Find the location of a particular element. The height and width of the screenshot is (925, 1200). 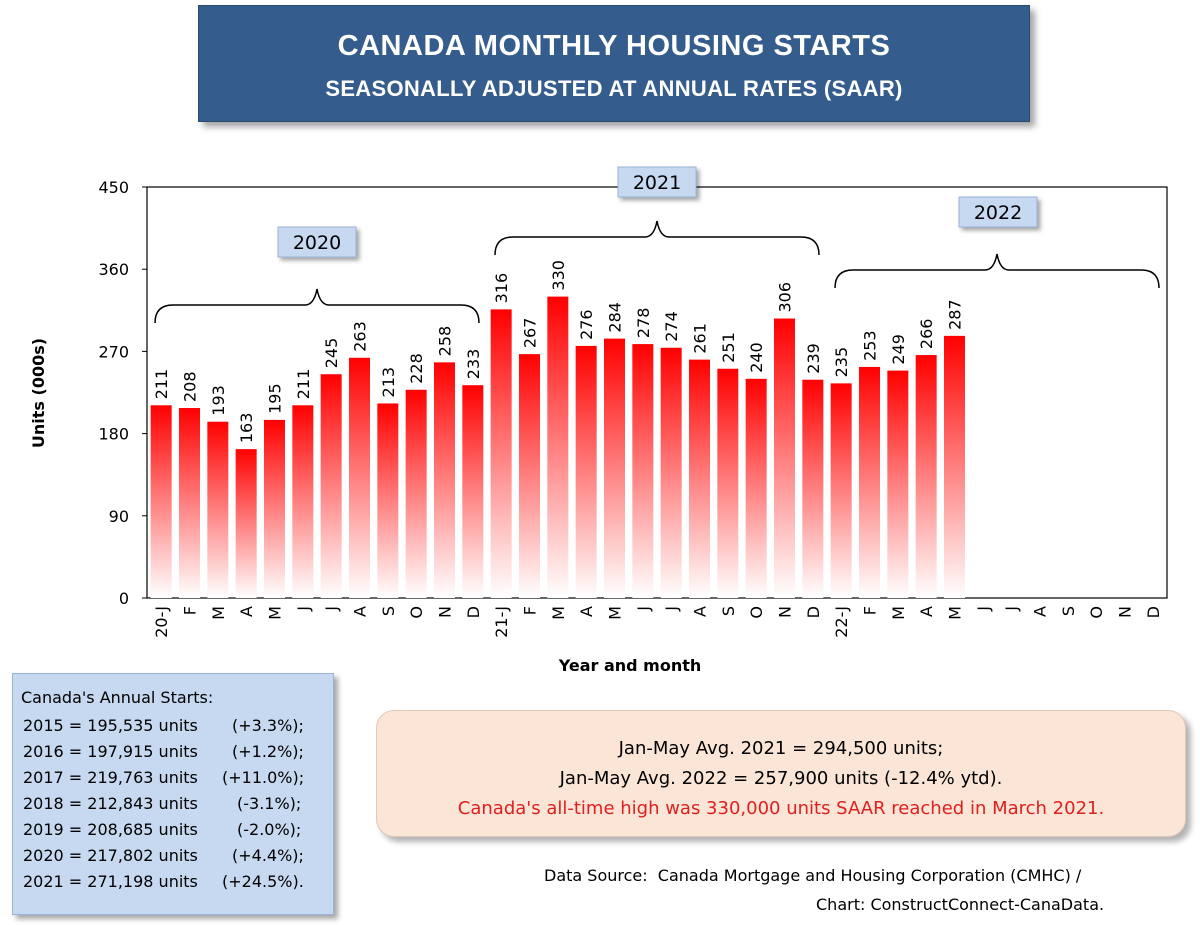

bar-value-label: 316 is located at coordinates (501, 288).